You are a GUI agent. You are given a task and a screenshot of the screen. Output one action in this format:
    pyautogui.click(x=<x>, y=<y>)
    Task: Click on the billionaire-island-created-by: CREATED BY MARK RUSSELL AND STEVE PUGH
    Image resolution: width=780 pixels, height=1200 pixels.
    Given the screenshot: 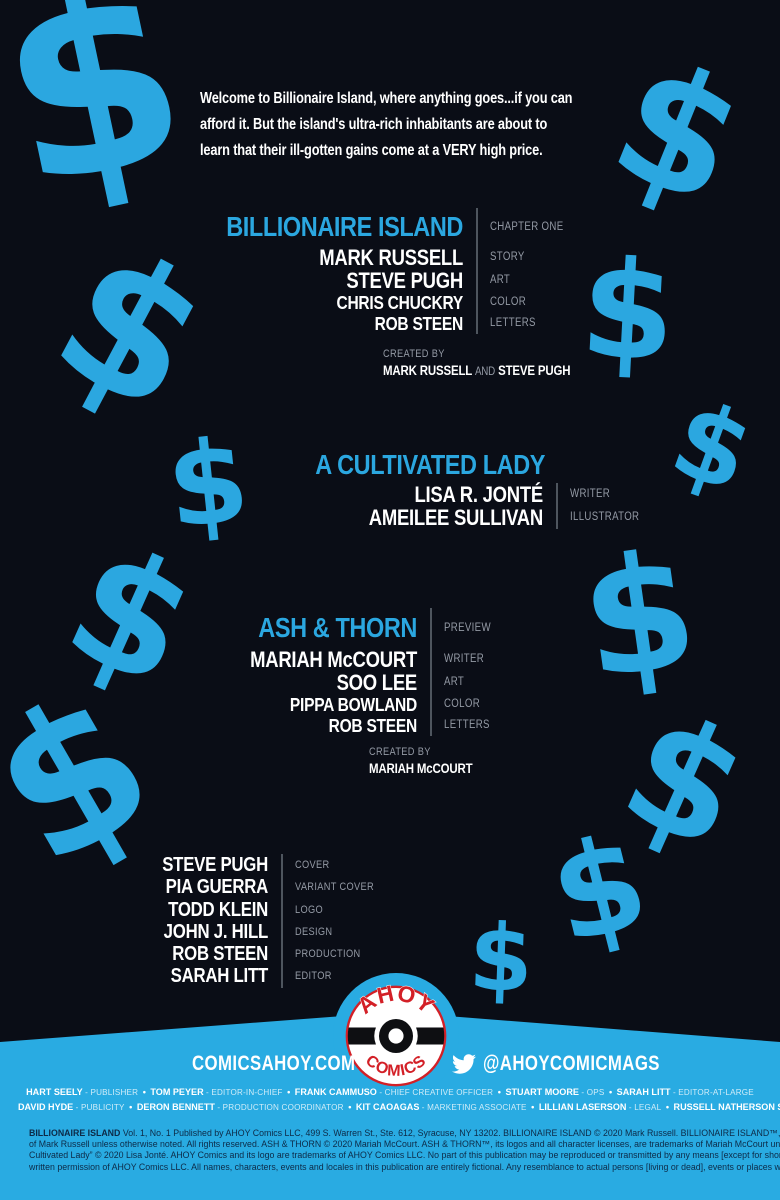 What is the action you would take?
    pyautogui.click(x=477, y=363)
    